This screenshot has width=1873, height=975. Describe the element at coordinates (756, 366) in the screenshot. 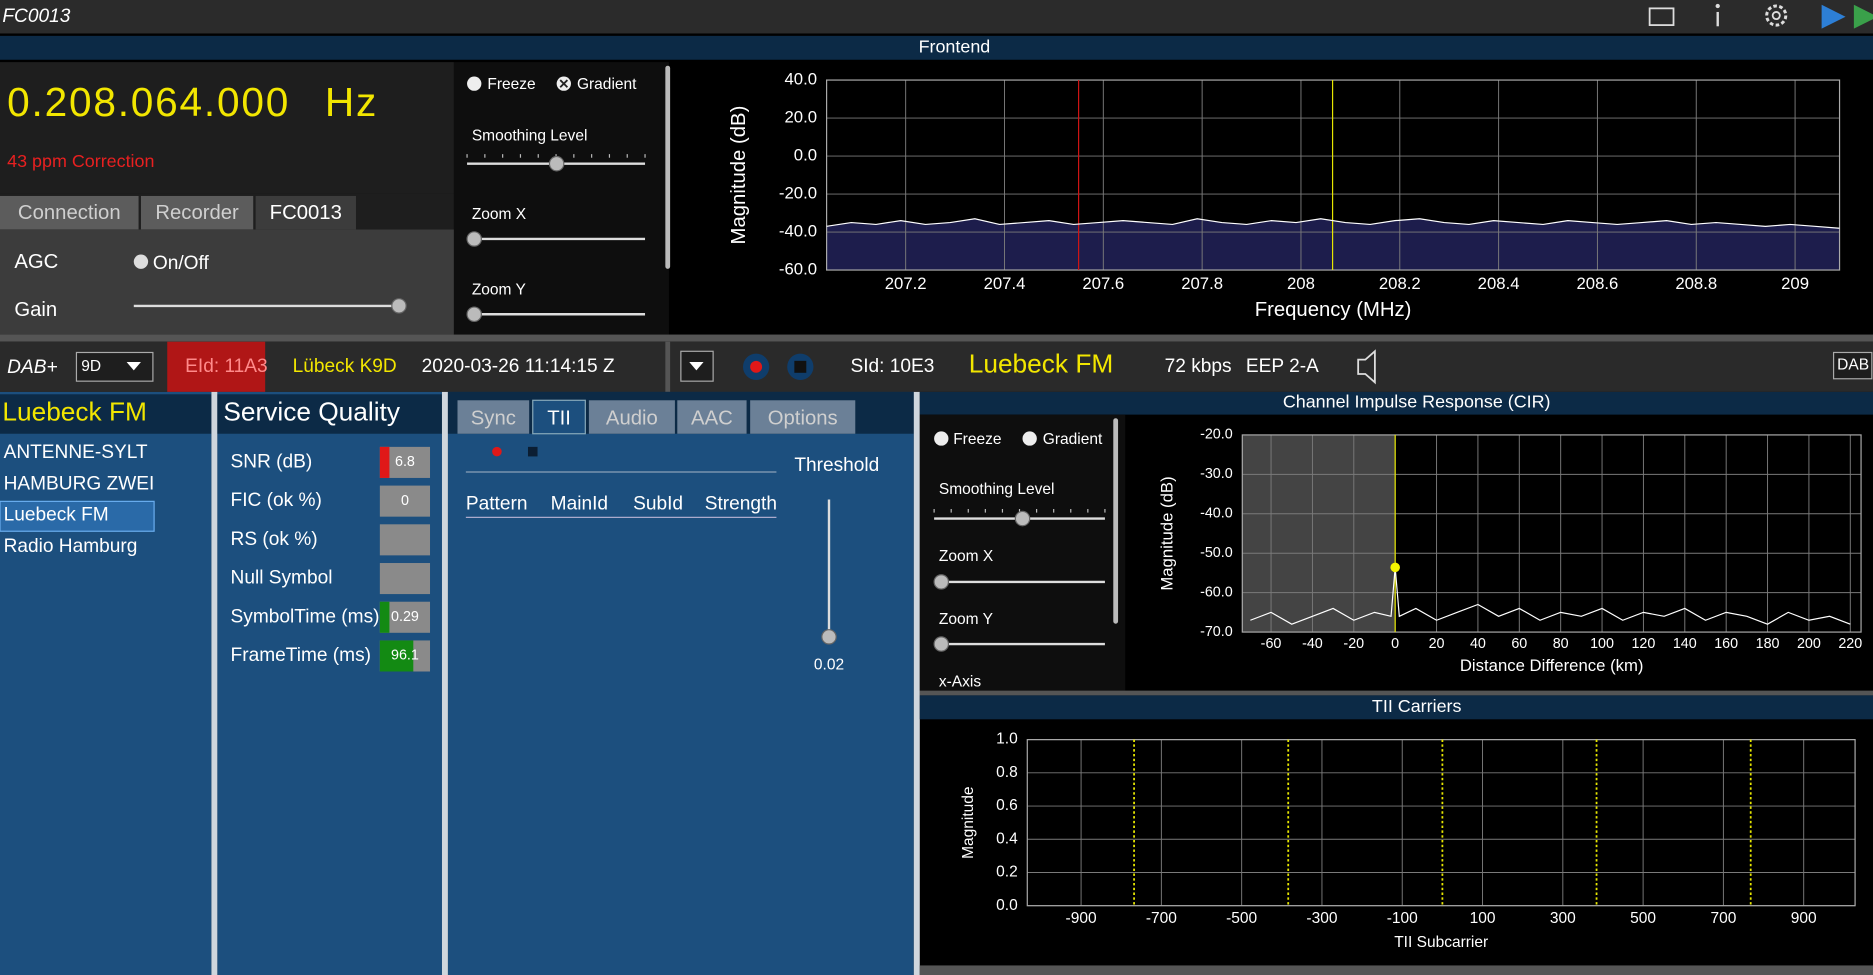

I see `record-dot` at that location.